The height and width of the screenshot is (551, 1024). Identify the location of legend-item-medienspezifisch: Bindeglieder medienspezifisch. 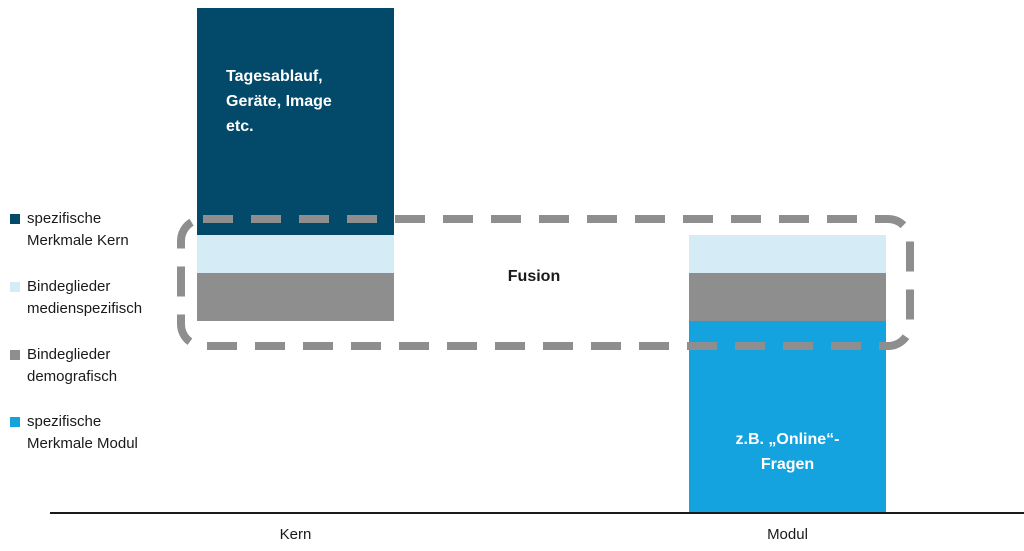
(76, 298).